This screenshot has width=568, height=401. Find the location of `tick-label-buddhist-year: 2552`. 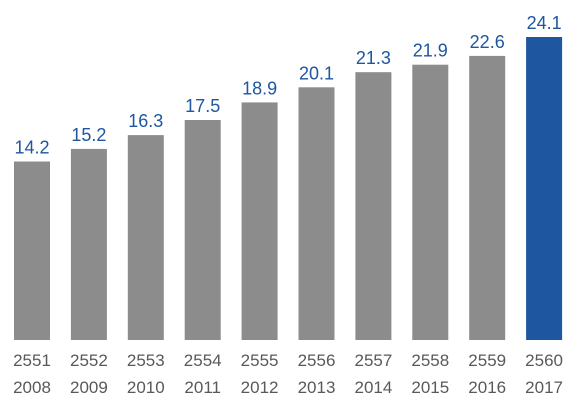

tick-label-buddhist-year: 2552 is located at coordinates (89, 360).